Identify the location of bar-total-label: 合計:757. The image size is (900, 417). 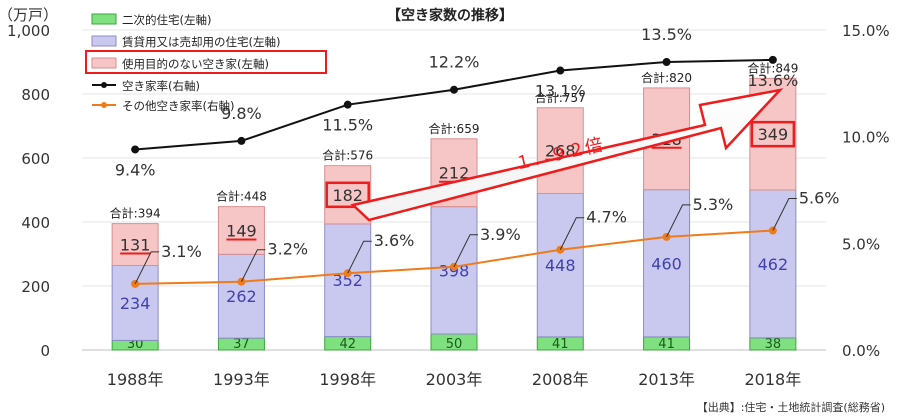
(560, 97).